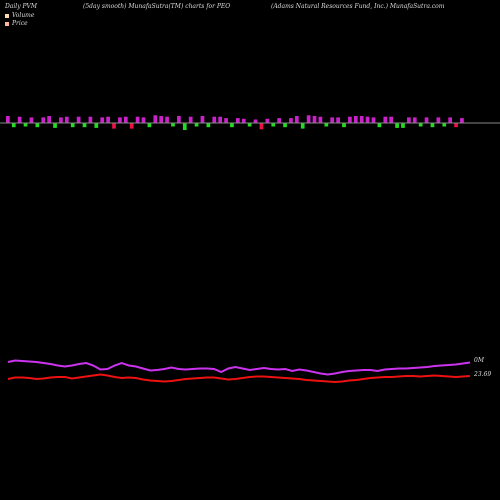  I want to click on legend-volume: Volume, so click(19, 15).